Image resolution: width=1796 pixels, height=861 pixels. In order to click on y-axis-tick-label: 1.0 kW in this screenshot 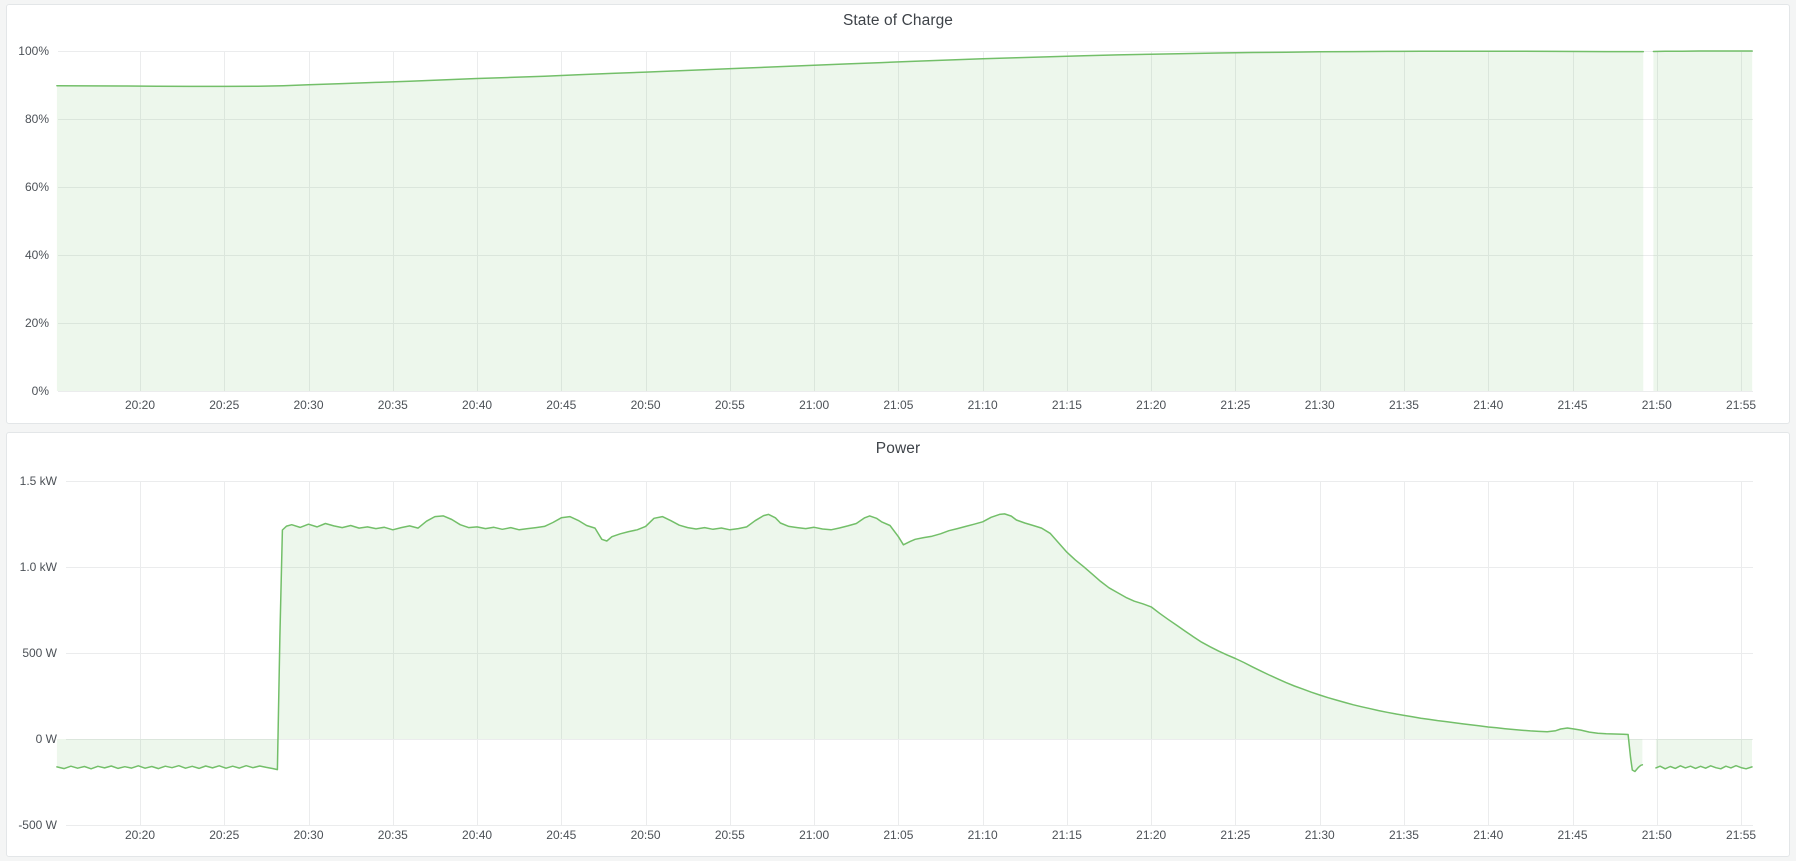, I will do `click(39, 567)`.